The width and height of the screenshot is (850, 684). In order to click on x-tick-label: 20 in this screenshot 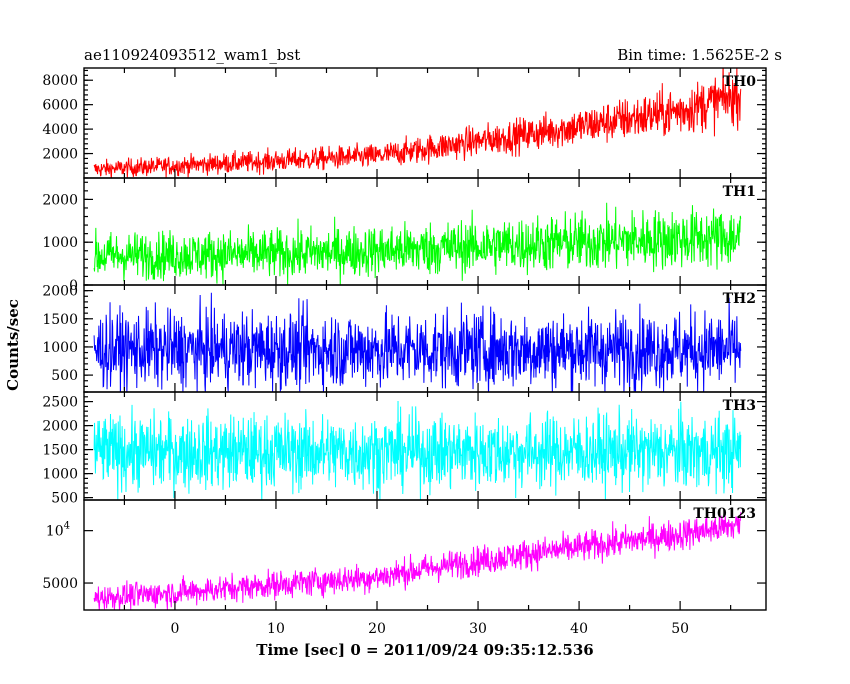, I will do `click(377, 629)`.